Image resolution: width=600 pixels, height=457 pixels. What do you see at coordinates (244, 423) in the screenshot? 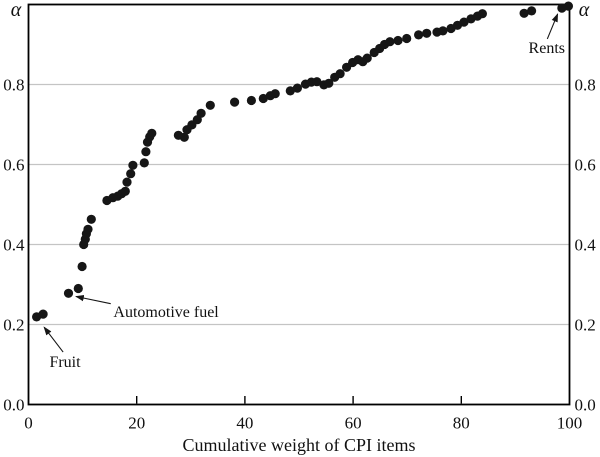
I see `x-tick-label: 40` at bounding box center [244, 423].